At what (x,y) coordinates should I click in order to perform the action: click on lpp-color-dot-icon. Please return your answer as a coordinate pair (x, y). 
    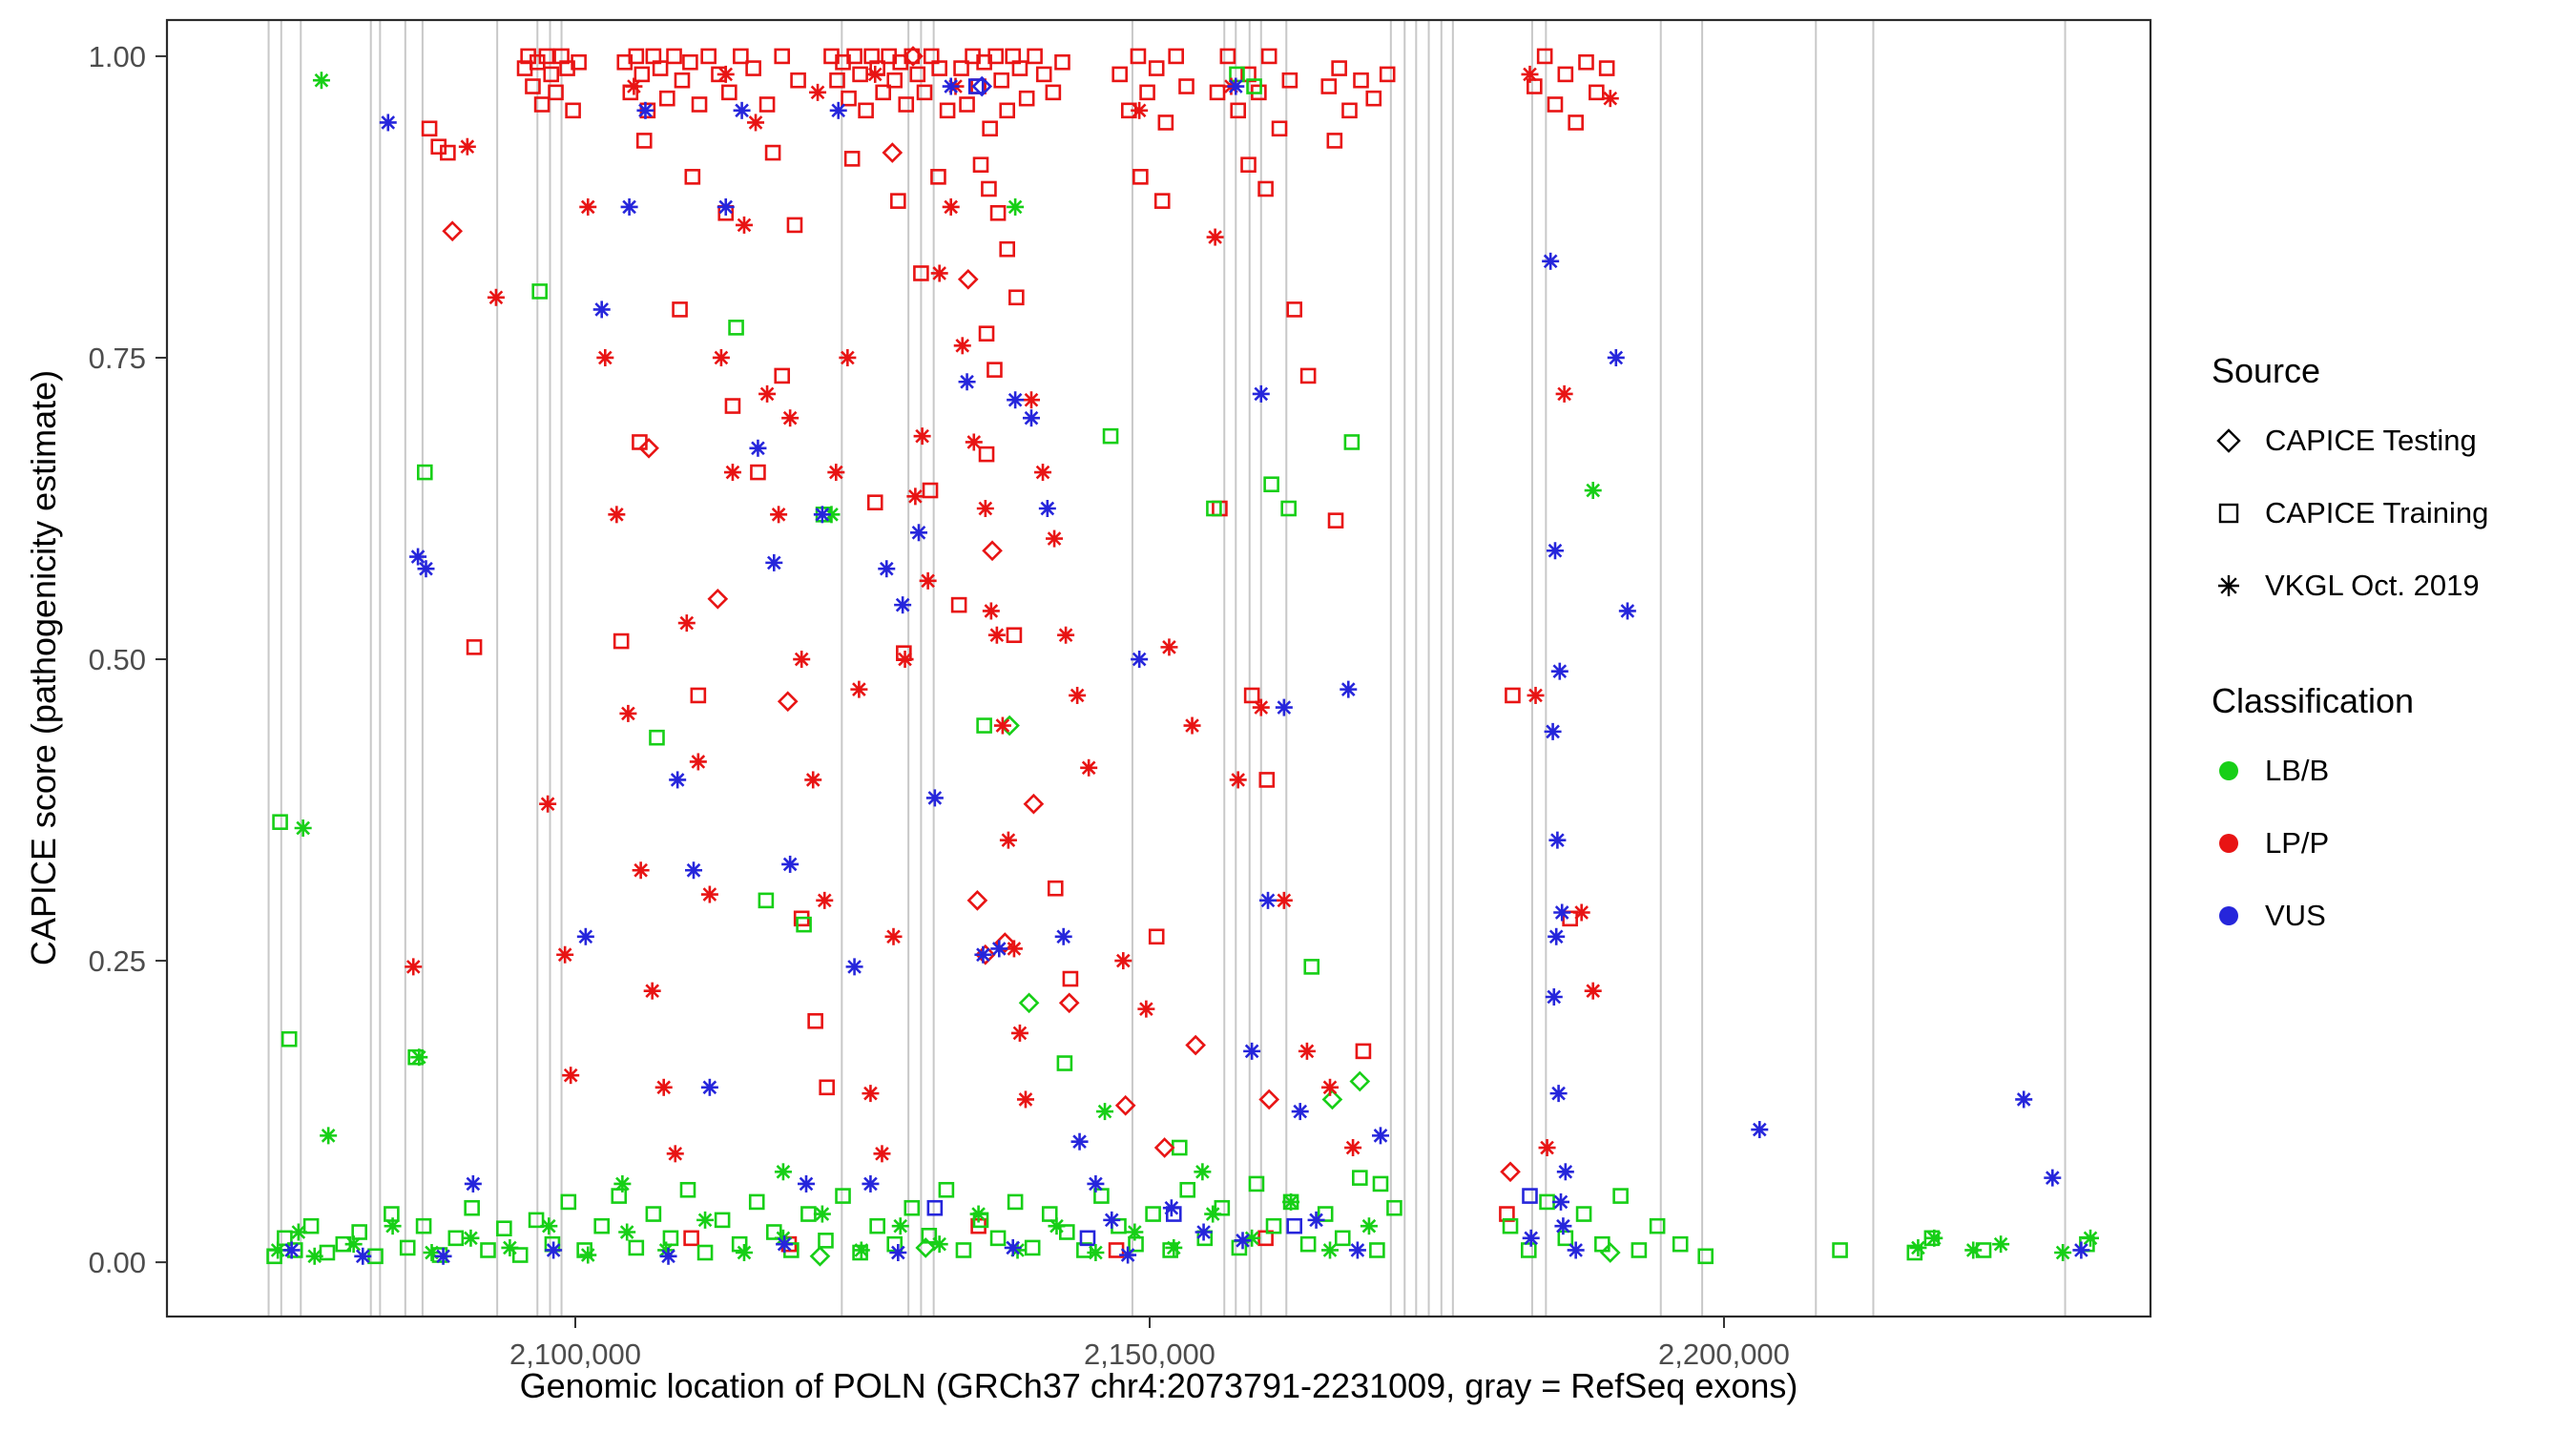
    Looking at the image, I should click on (2228, 843).